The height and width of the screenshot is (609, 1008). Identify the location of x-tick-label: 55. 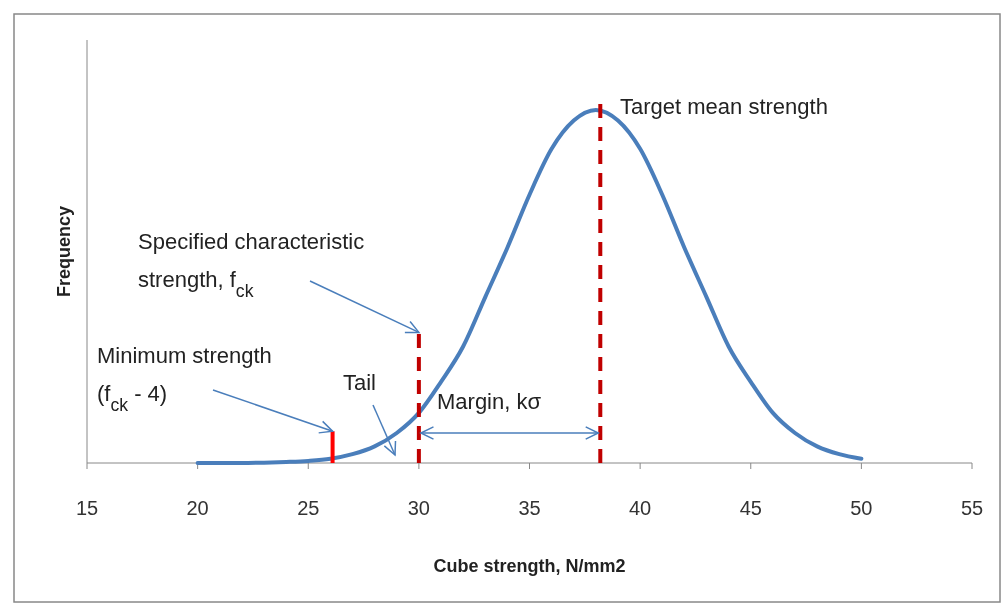
(972, 508).